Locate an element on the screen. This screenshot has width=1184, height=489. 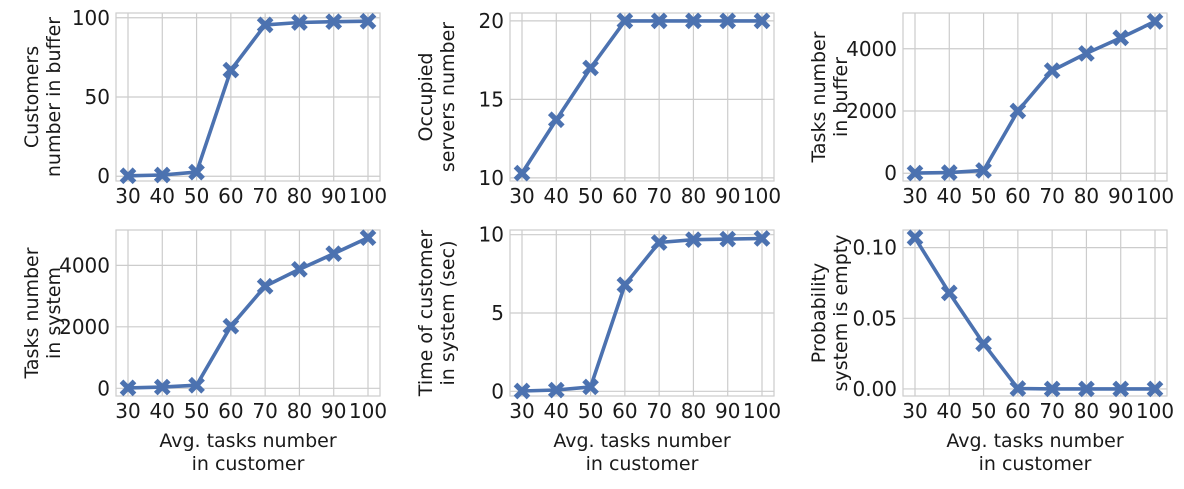
y-axis-label-line: system is empty is located at coordinates (841, 313).